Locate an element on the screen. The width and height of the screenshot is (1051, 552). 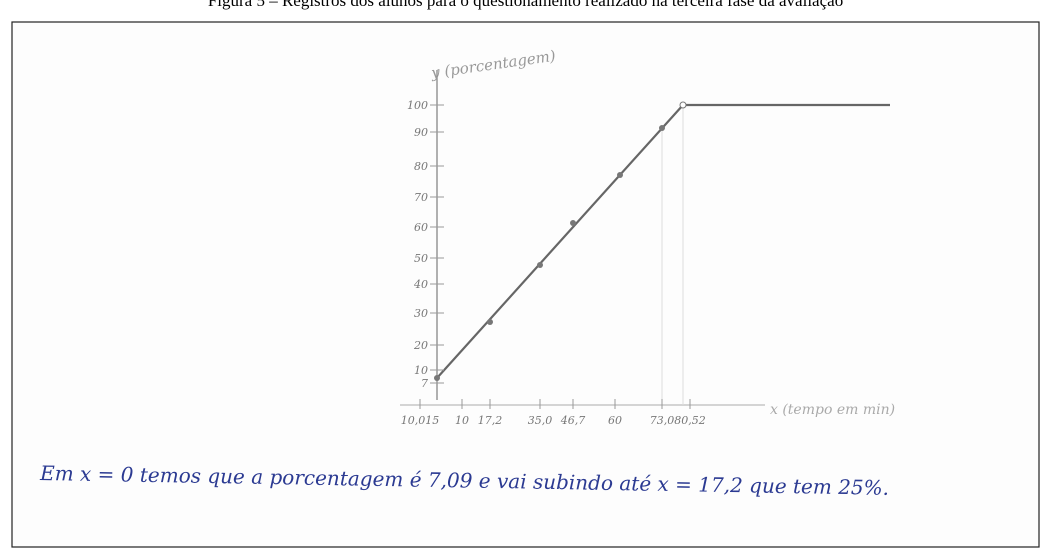
y-tick-label: 7 is located at coordinates (424, 383).